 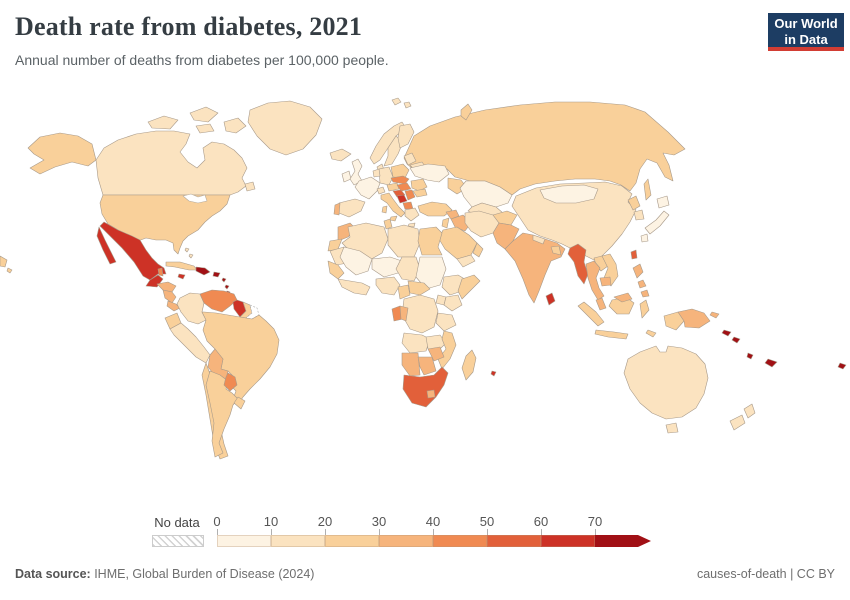 What do you see at coordinates (4, 261) in the screenshot?
I see `country-russia-wrap-fragment` at bounding box center [4, 261].